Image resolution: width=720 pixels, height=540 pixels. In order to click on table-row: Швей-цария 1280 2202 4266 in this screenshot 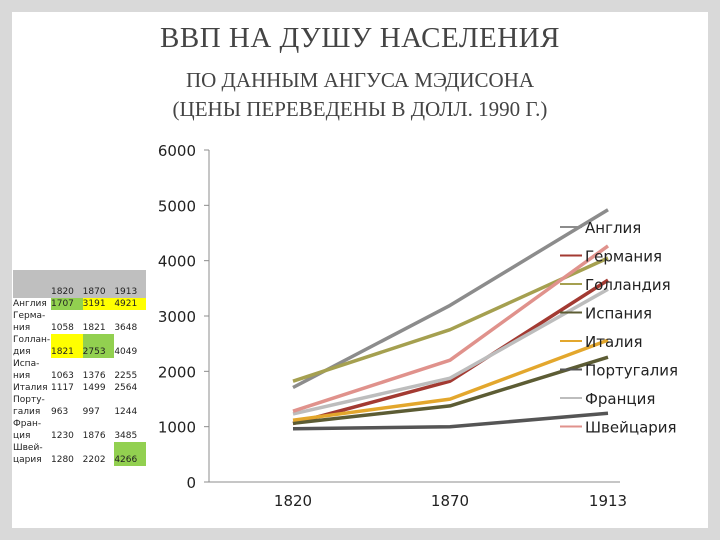, I will do `click(79, 454)`.